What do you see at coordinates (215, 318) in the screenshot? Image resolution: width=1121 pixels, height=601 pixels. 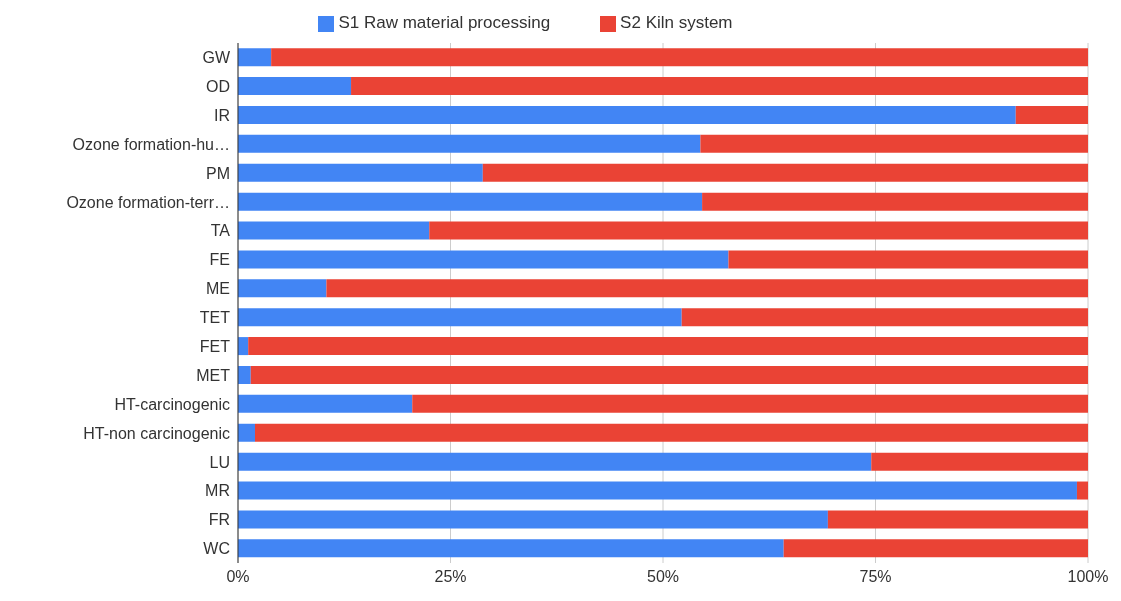 I see `y-tick-label: TET` at bounding box center [215, 318].